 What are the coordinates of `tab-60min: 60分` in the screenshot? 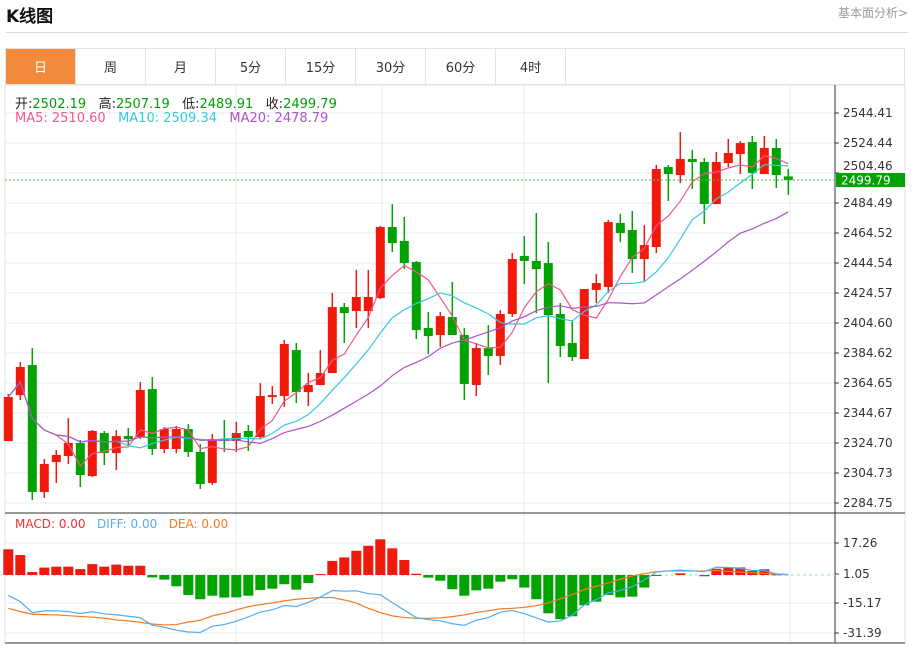 It's located at (461, 66).